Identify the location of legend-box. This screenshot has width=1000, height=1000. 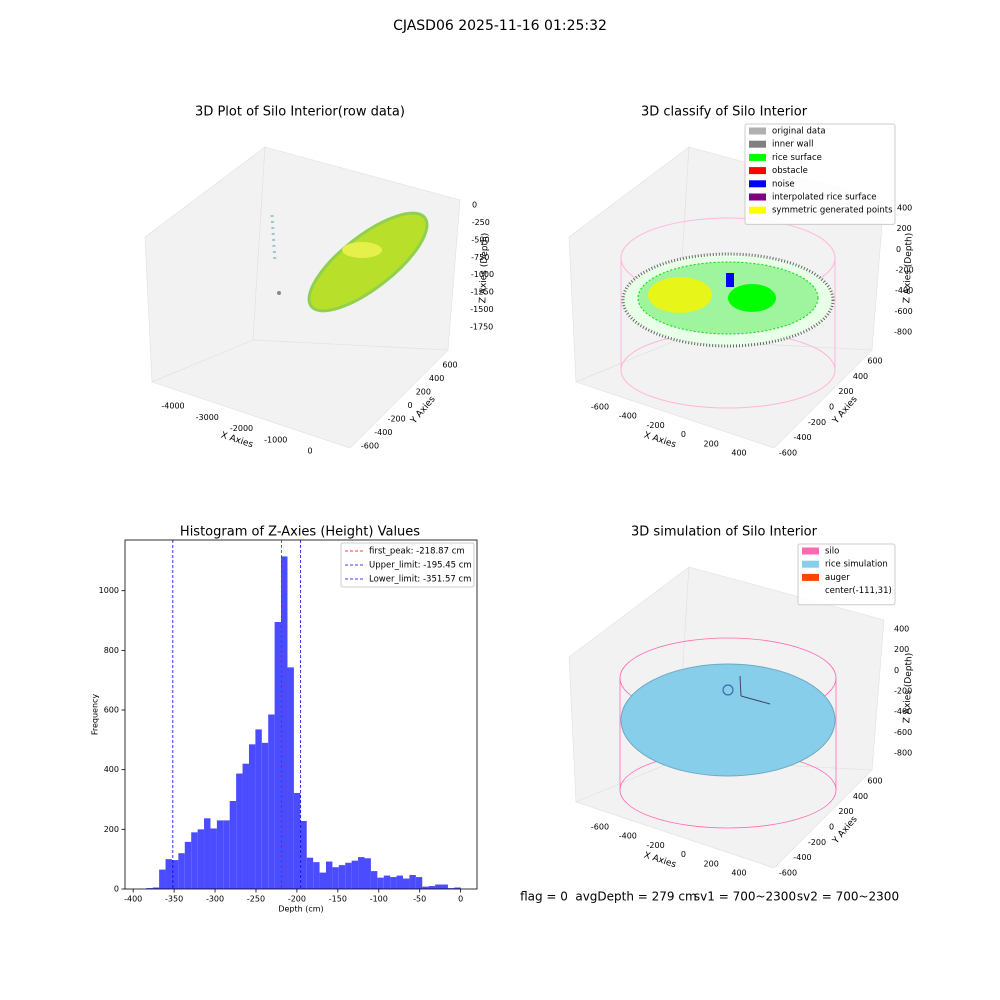
(407, 565).